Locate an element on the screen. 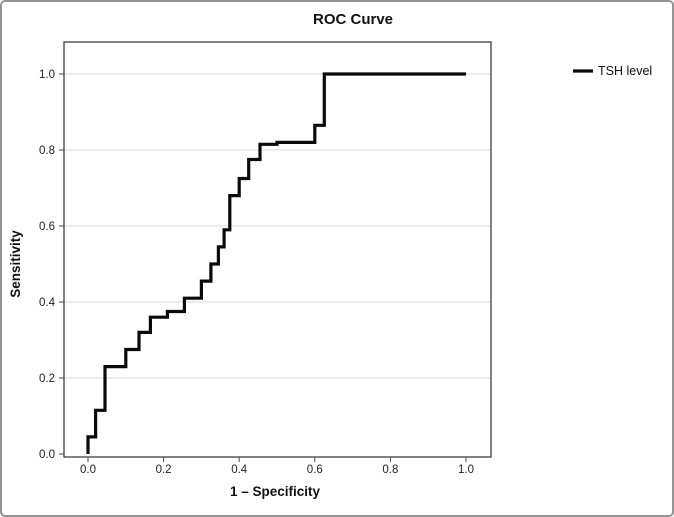 The width and height of the screenshot is (674, 517). y-tick-label: 0.0 is located at coordinates (47, 455).